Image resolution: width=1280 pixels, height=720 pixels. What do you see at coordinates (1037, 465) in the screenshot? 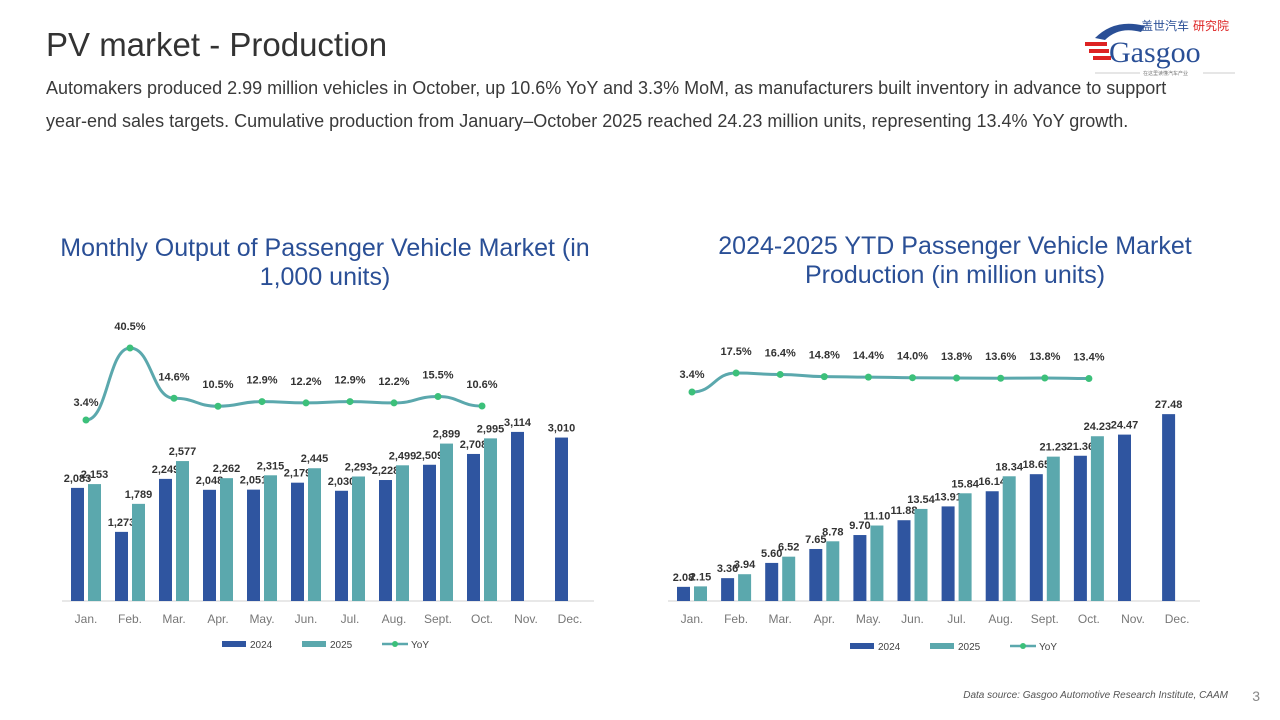
I see `data-label-2024: 18.65` at bounding box center [1037, 465].